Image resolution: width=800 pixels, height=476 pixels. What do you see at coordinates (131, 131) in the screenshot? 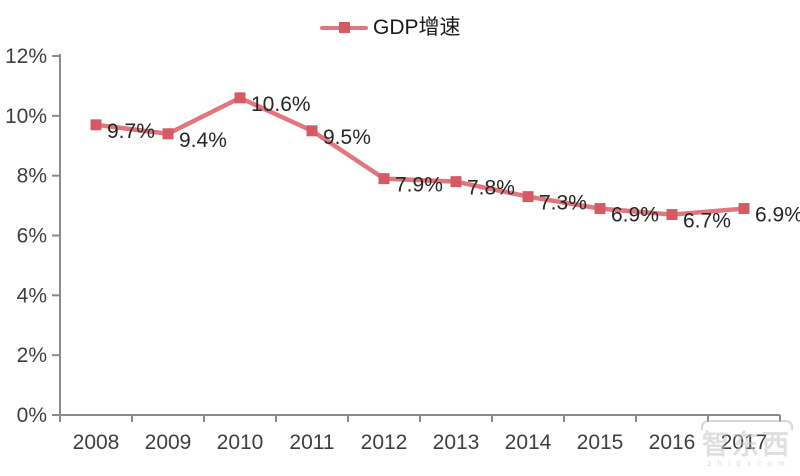
I see `data-point-label: 9.7%` at bounding box center [131, 131].